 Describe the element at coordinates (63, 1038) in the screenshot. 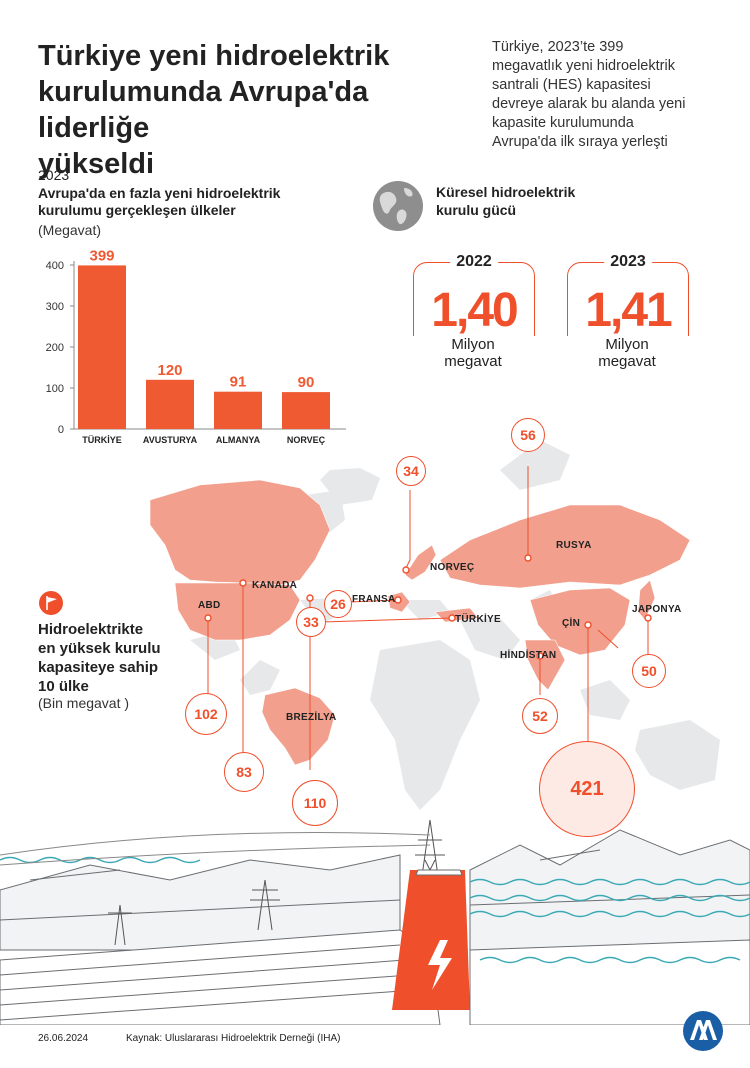

I see `footer-date: 26.06.2024` at that location.